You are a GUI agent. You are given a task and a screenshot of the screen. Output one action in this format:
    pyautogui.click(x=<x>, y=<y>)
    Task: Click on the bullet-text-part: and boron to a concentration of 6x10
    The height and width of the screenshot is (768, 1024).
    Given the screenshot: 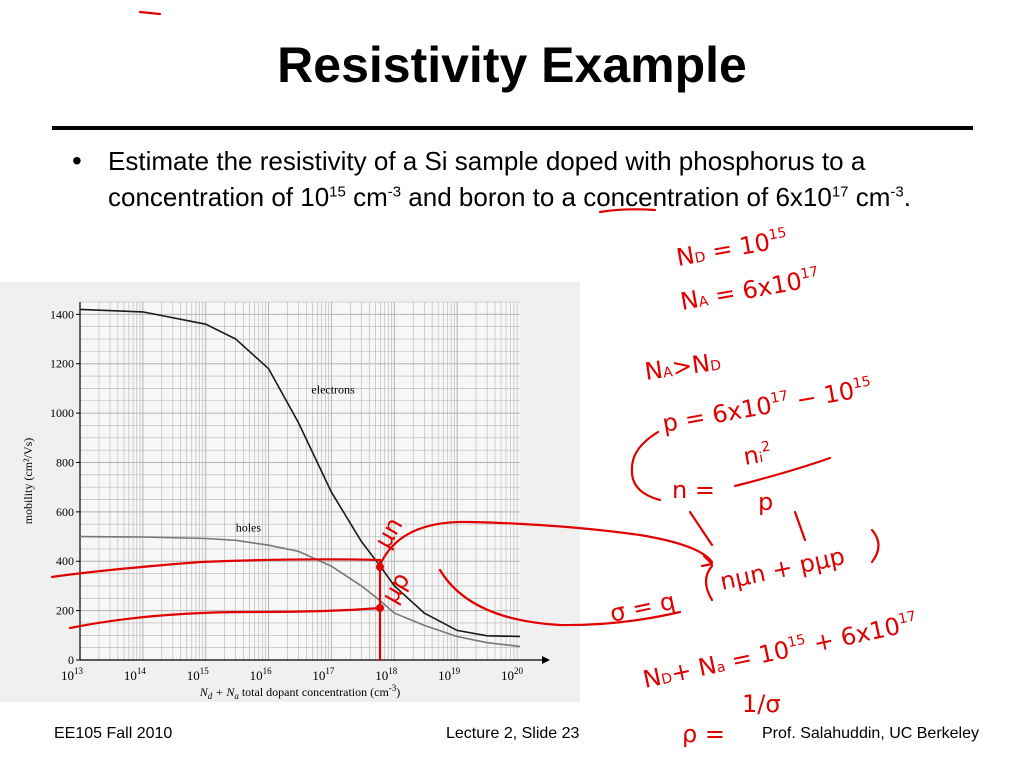 What is the action you would take?
    pyautogui.click(x=616, y=197)
    